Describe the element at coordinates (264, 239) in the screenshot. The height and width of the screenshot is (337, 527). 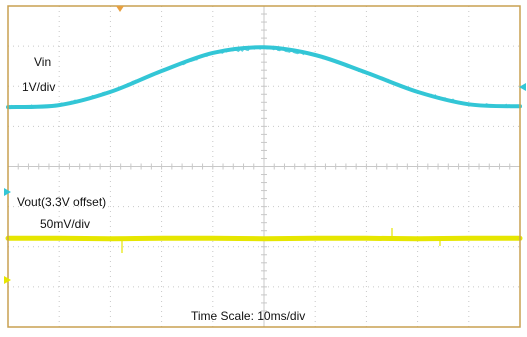
I see `vout-trace-noise` at that location.